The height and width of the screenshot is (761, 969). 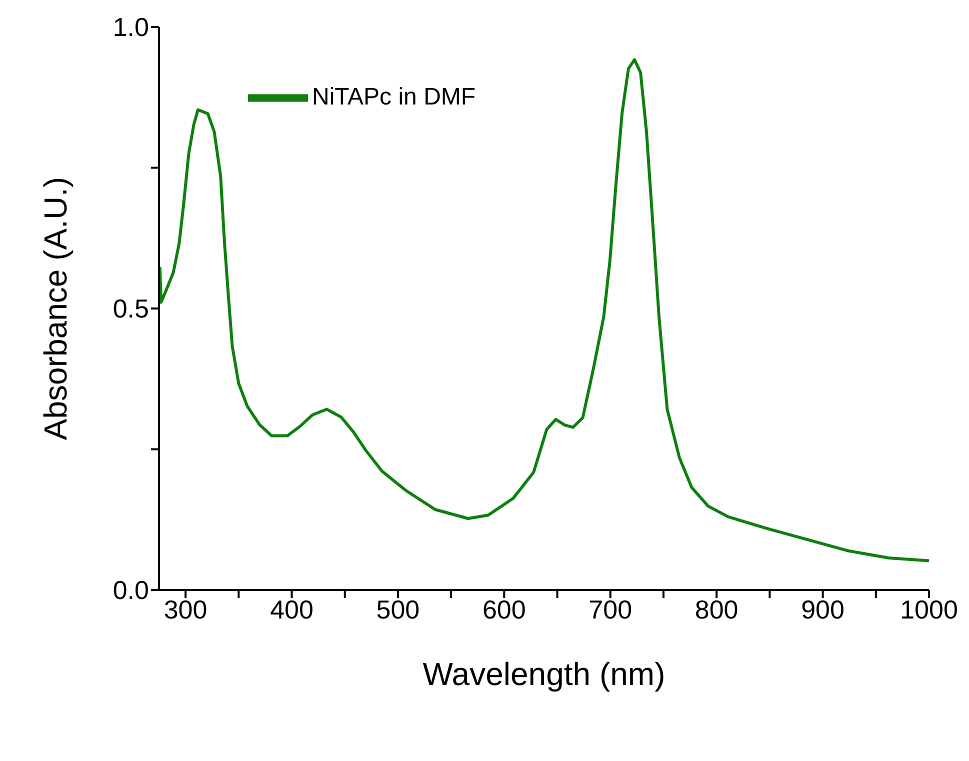 I want to click on x-tick-label: 300, so click(x=186, y=609).